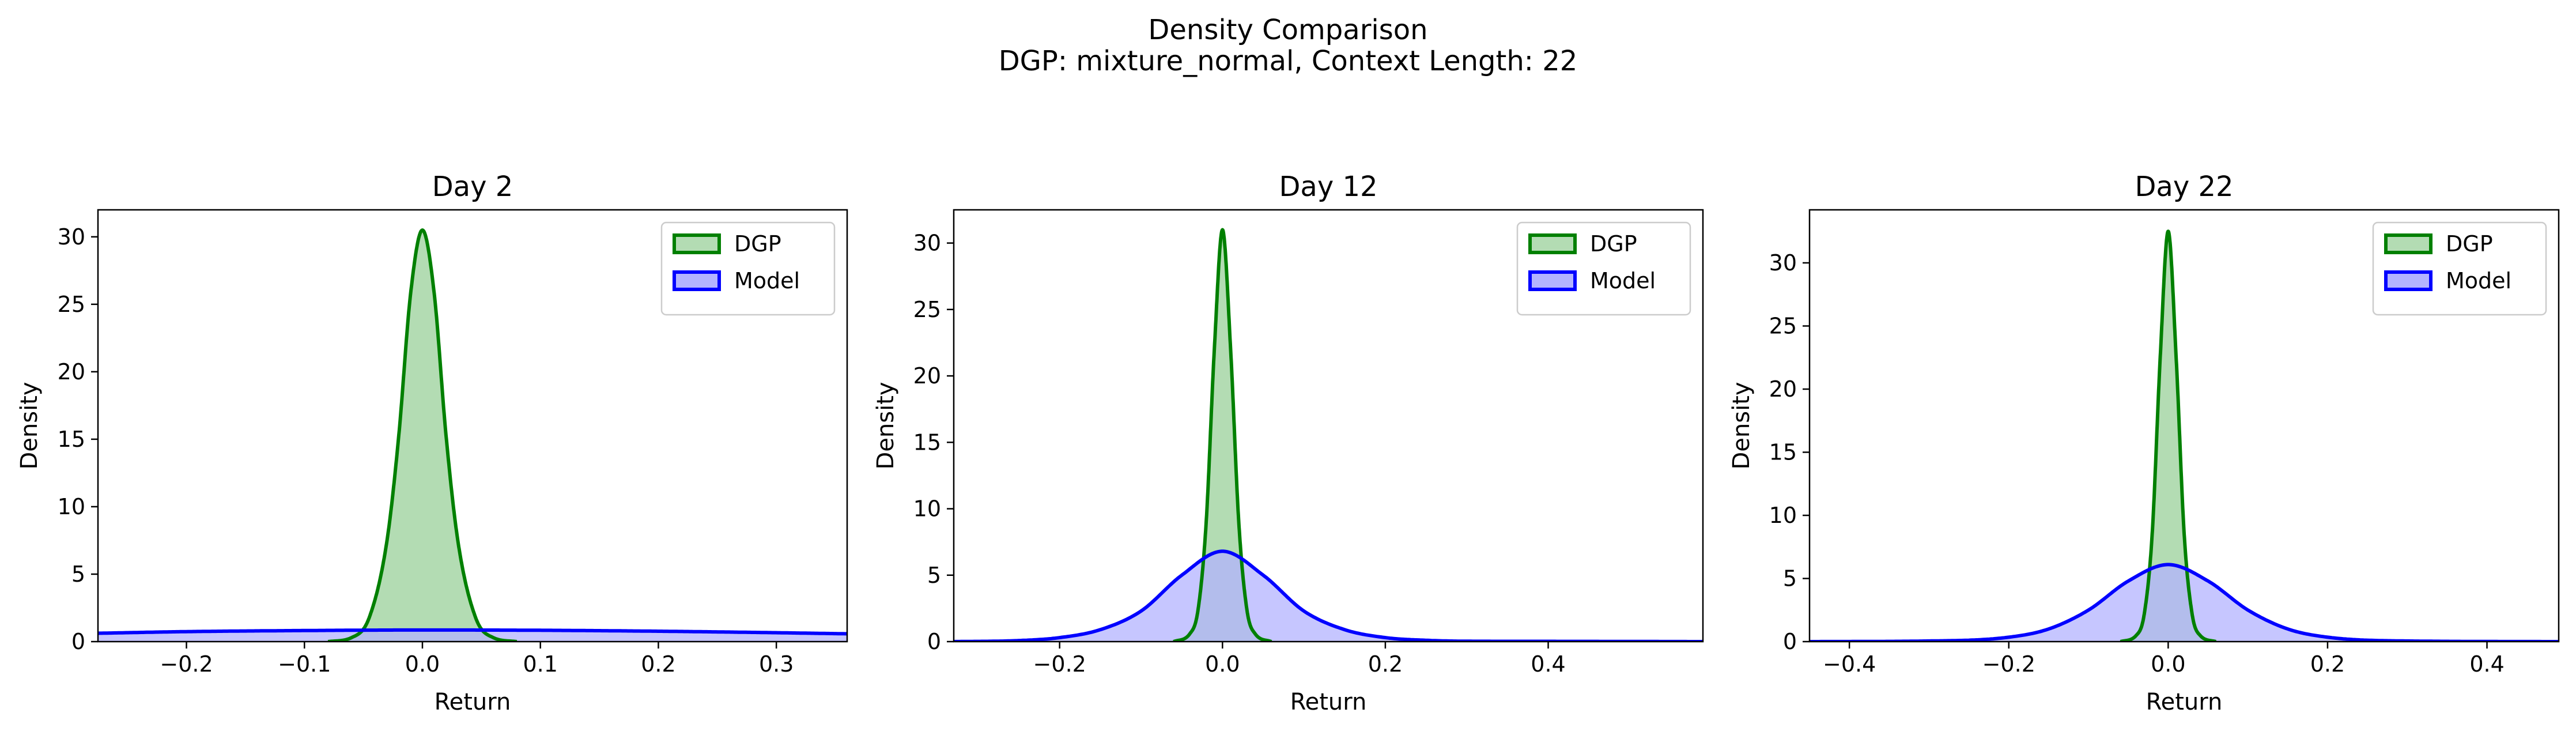  What do you see at coordinates (304, 664) in the screenshot?
I see `x-tick-label: −0.1` at bounding box center [304, 664].